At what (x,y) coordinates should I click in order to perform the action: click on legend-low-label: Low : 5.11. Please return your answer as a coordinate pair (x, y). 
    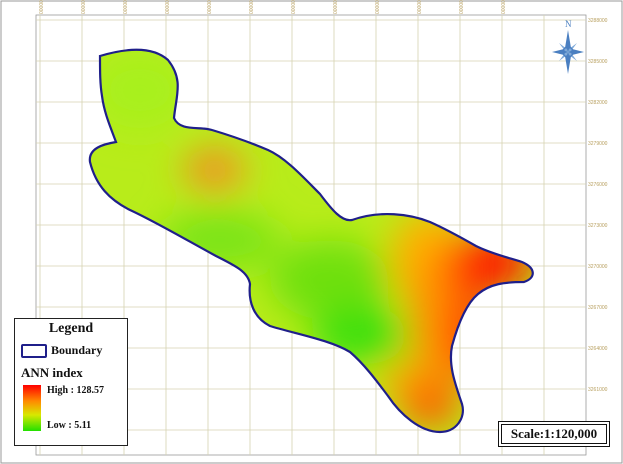
    Looking at the image, I should click on (69, 425).